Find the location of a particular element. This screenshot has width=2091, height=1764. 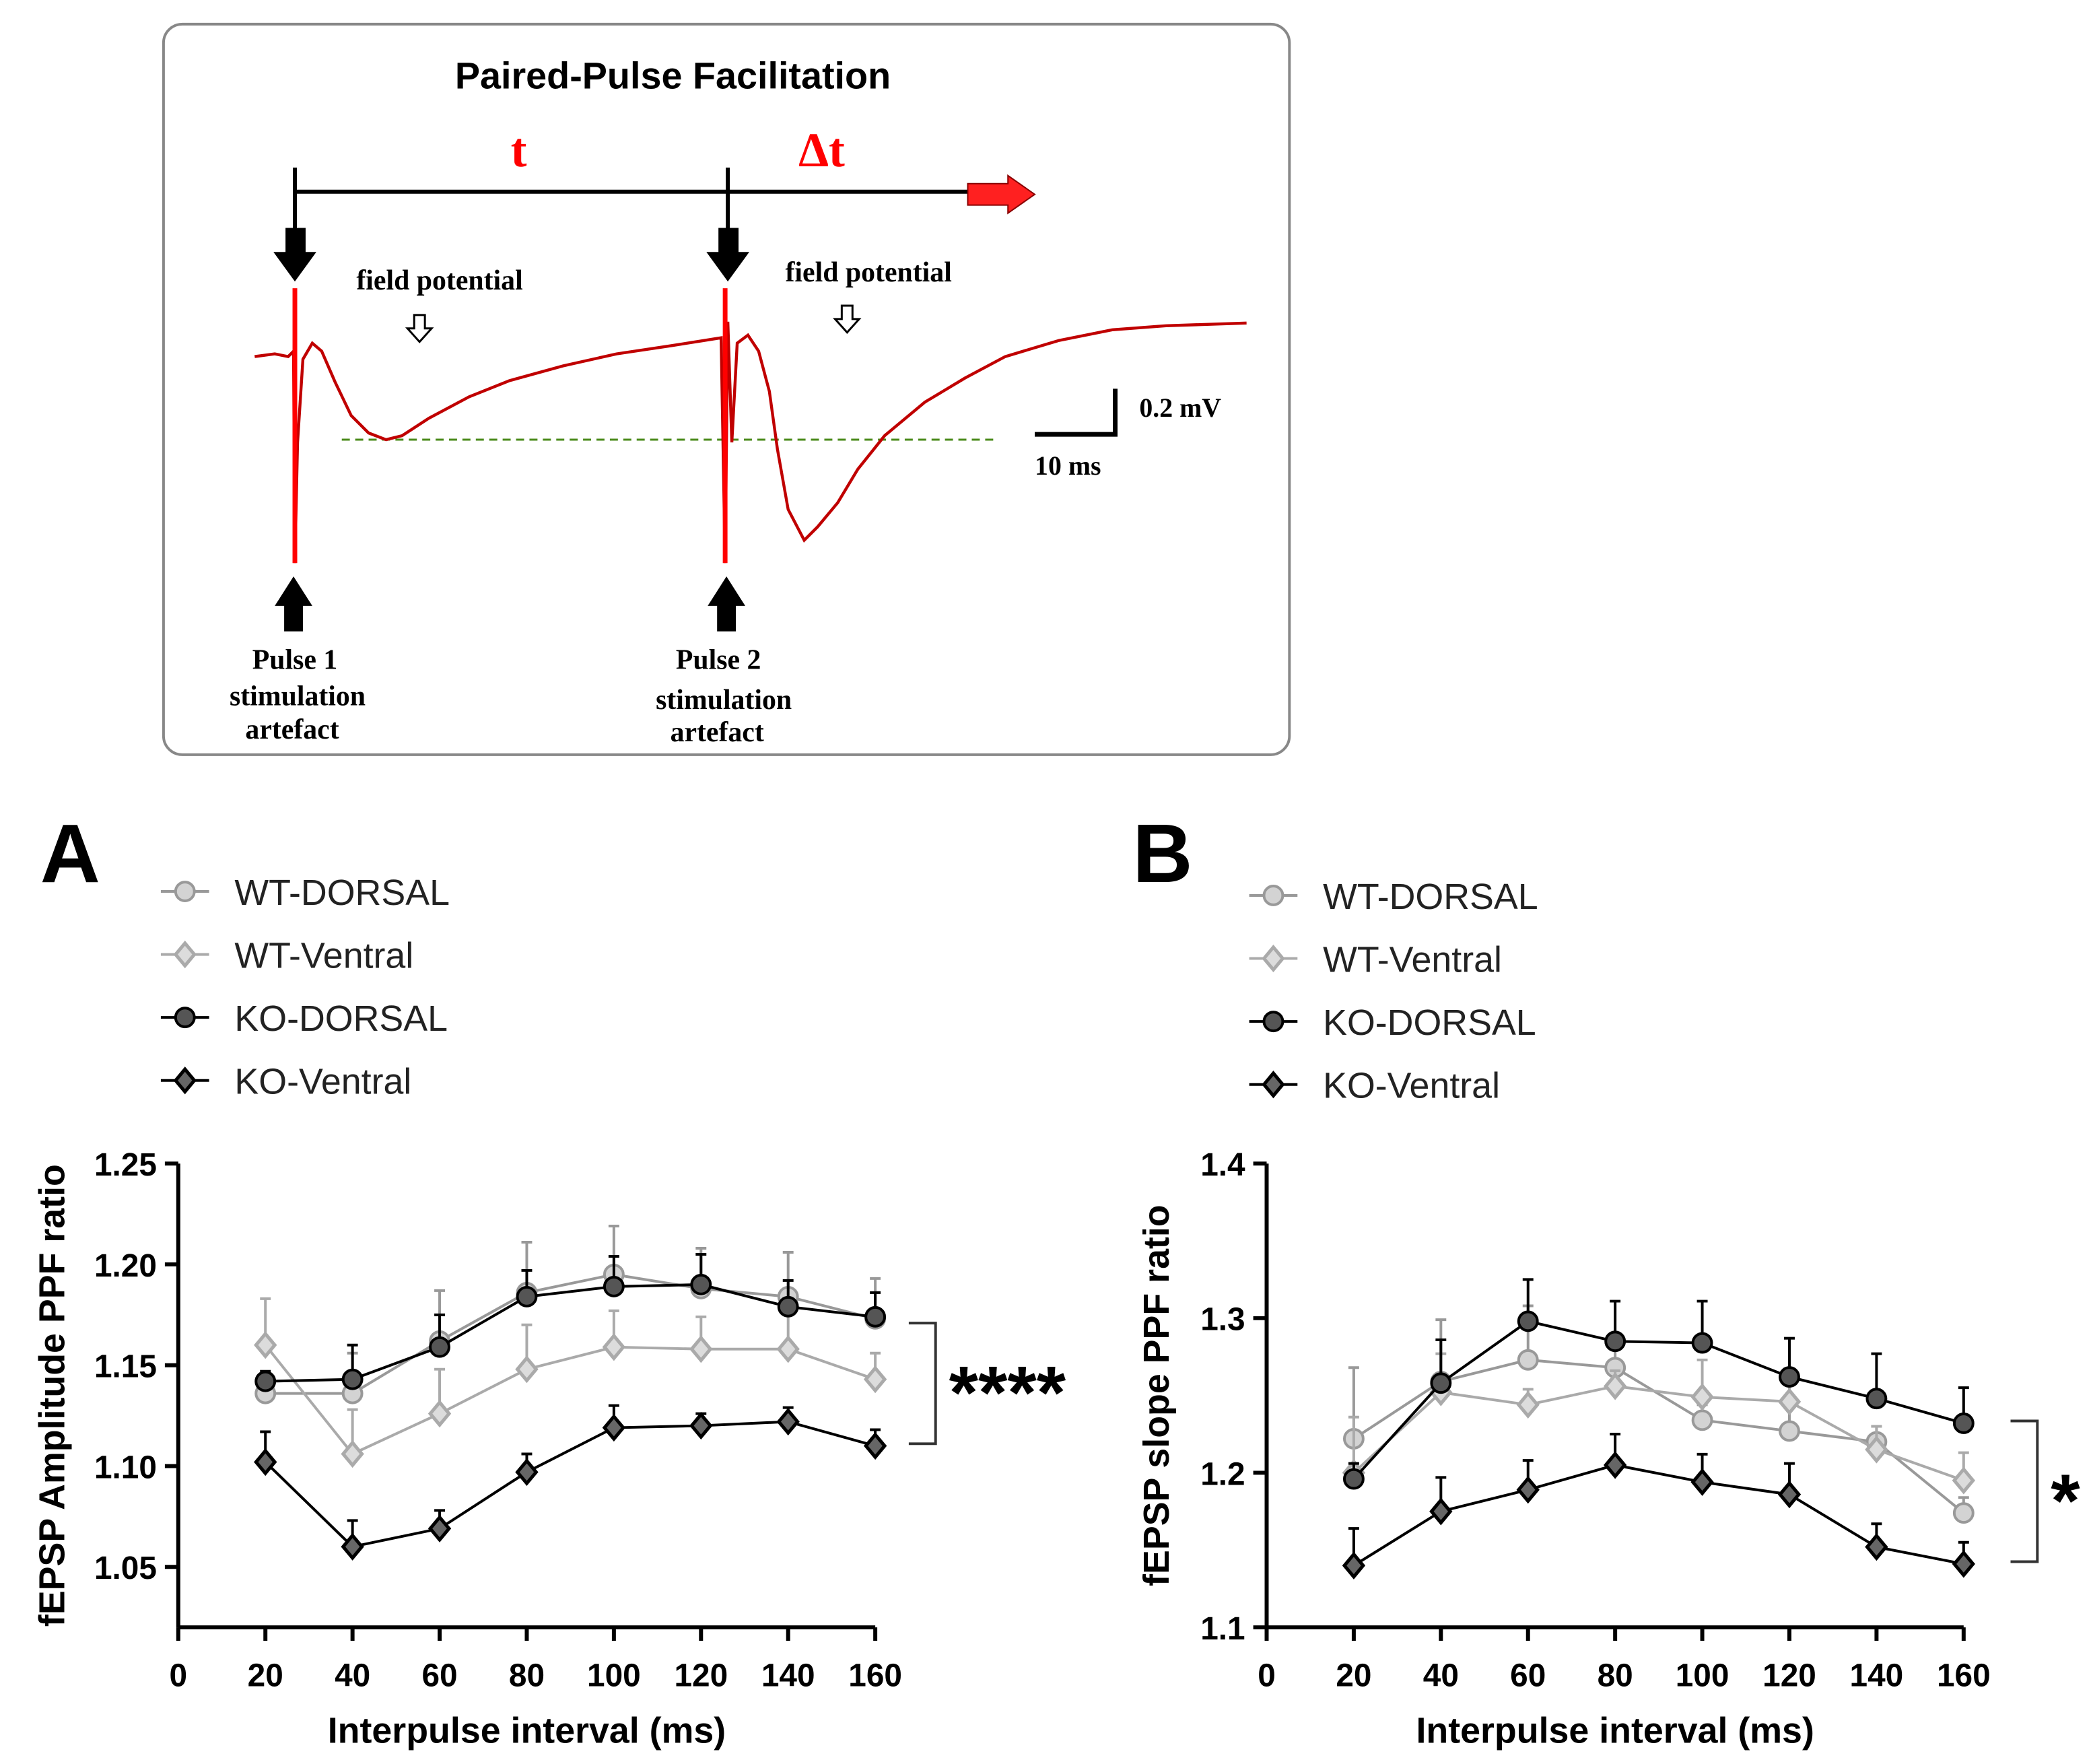

y-tick-label: 1.10 is located at coordinates (125, 1467).